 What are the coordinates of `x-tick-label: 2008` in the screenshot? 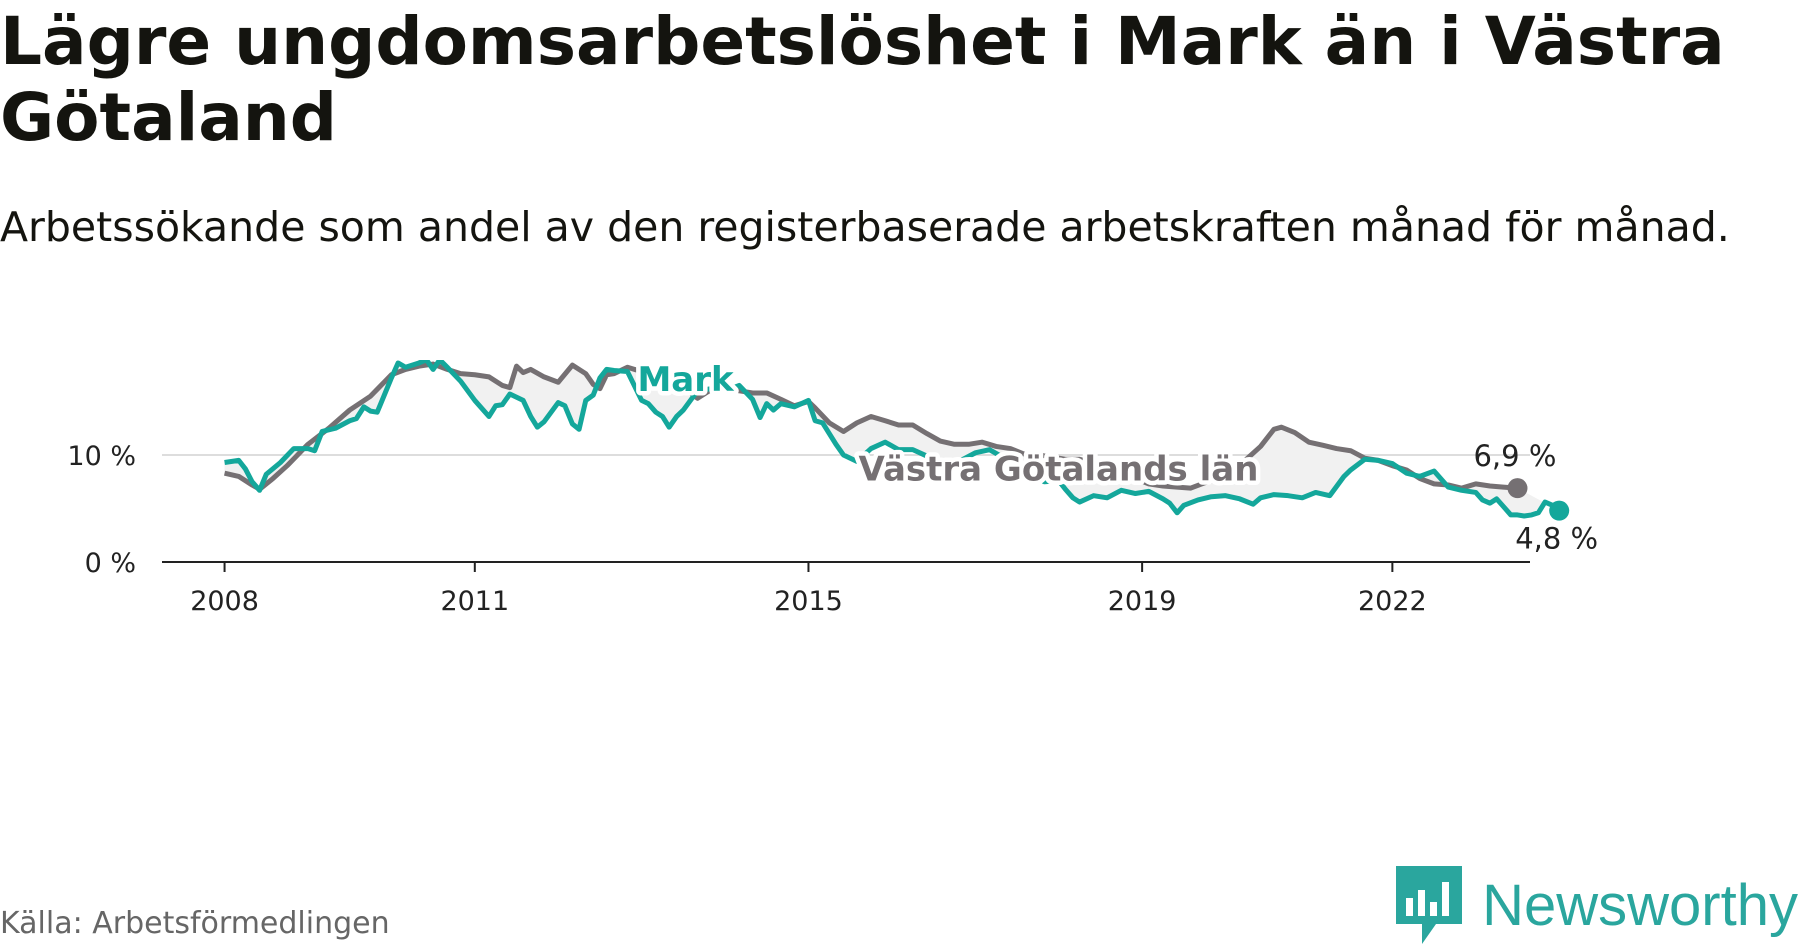 It's located at (224, 601).